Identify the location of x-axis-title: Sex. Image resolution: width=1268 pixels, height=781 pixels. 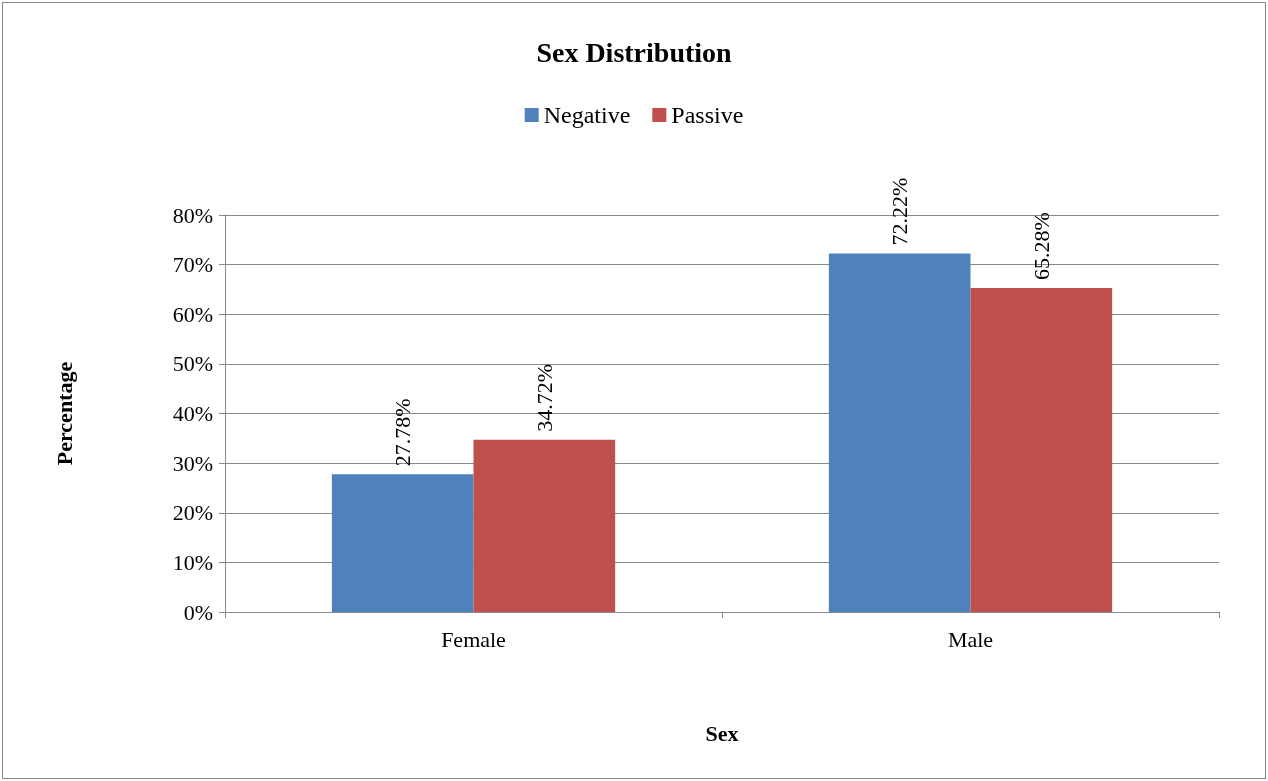
(722, 733).